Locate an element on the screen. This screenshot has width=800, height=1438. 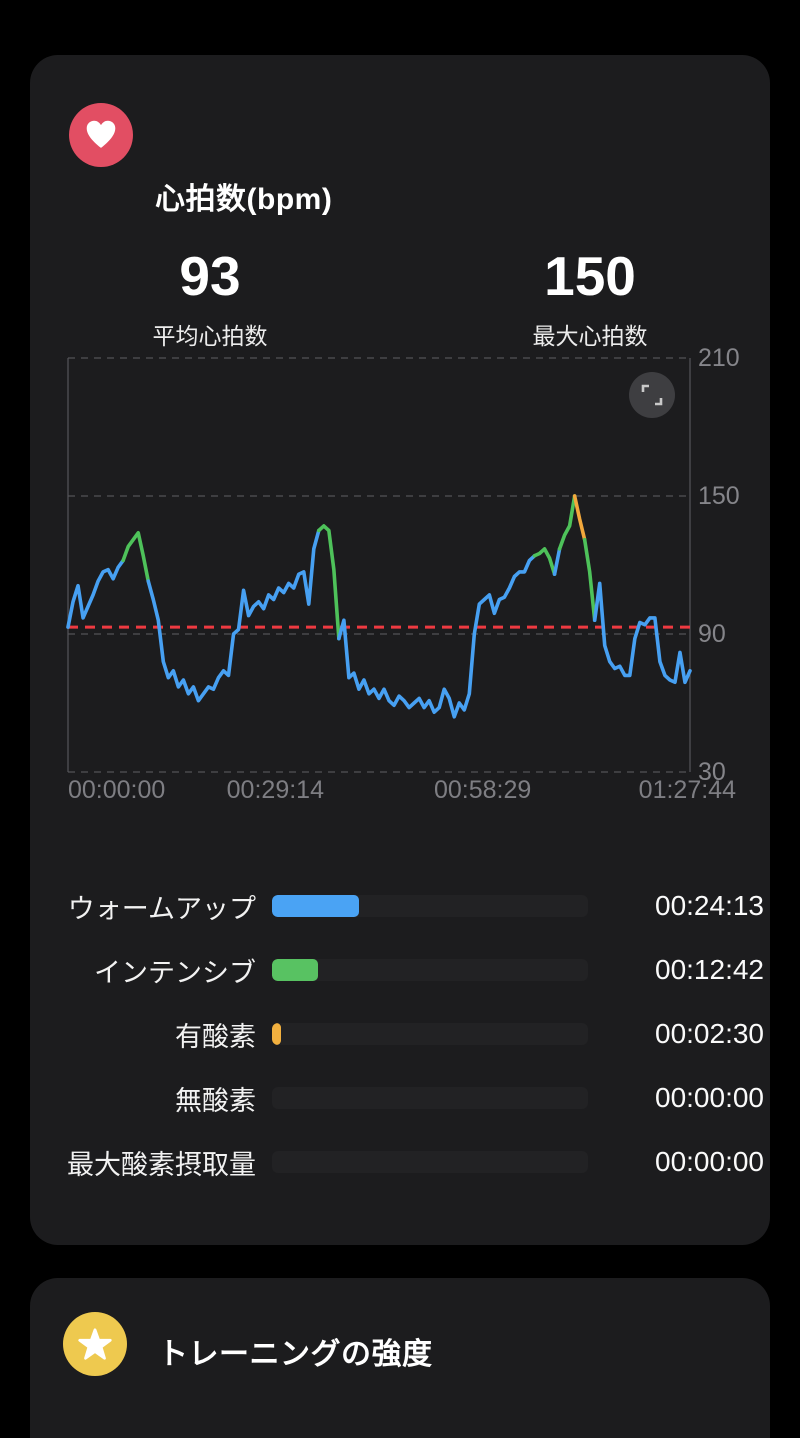
zone-row-1: インテンシブ 00:12:42 is located at coordinates (400, 970).